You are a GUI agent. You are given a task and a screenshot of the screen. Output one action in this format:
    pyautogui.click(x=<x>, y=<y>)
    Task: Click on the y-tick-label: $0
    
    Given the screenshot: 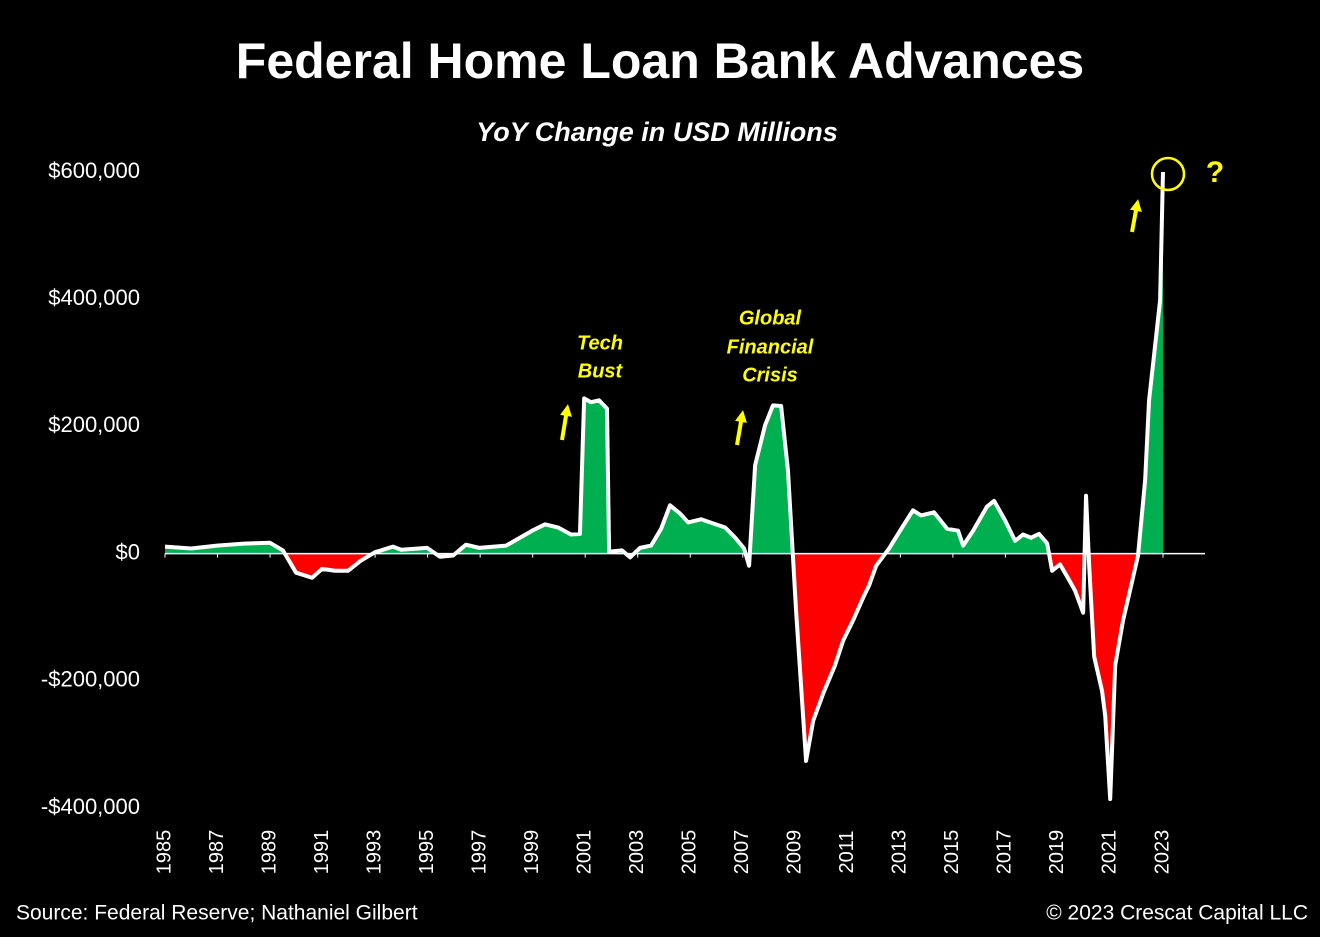 What is the action you would take?
    pyautogui.click(x=128, y=551)
    